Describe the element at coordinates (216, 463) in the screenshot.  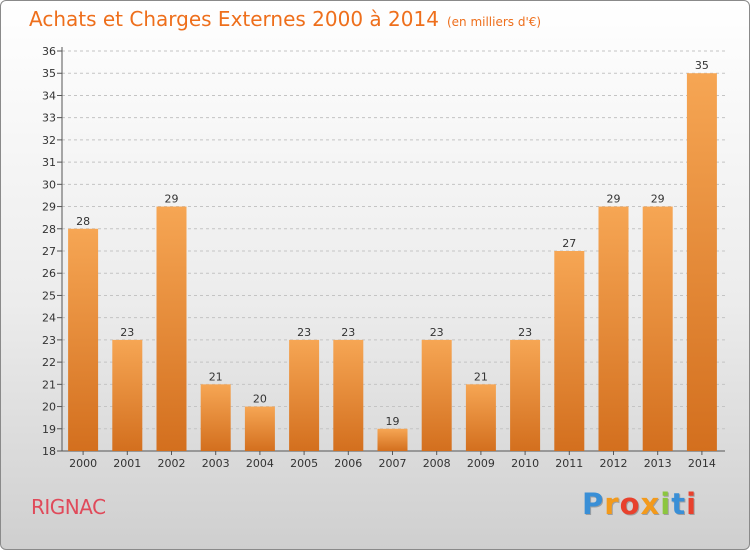
I see `x-tick-label: 2003` at that location.